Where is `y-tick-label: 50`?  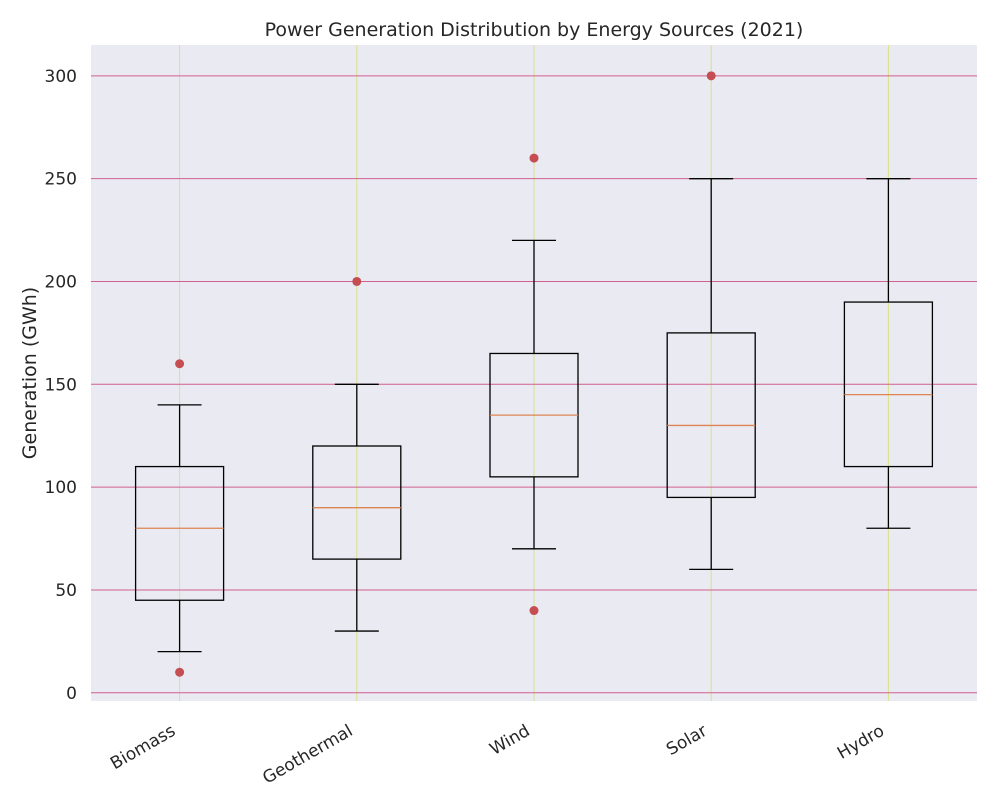
y-tick-label: 50 is located at coordinates (66, 591).